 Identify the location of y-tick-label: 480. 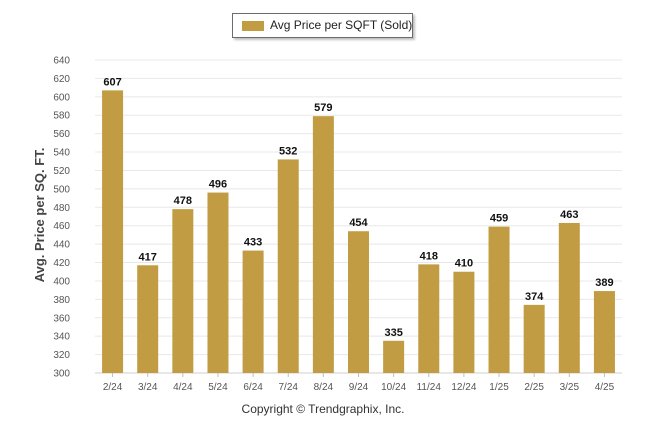
(61, 208).